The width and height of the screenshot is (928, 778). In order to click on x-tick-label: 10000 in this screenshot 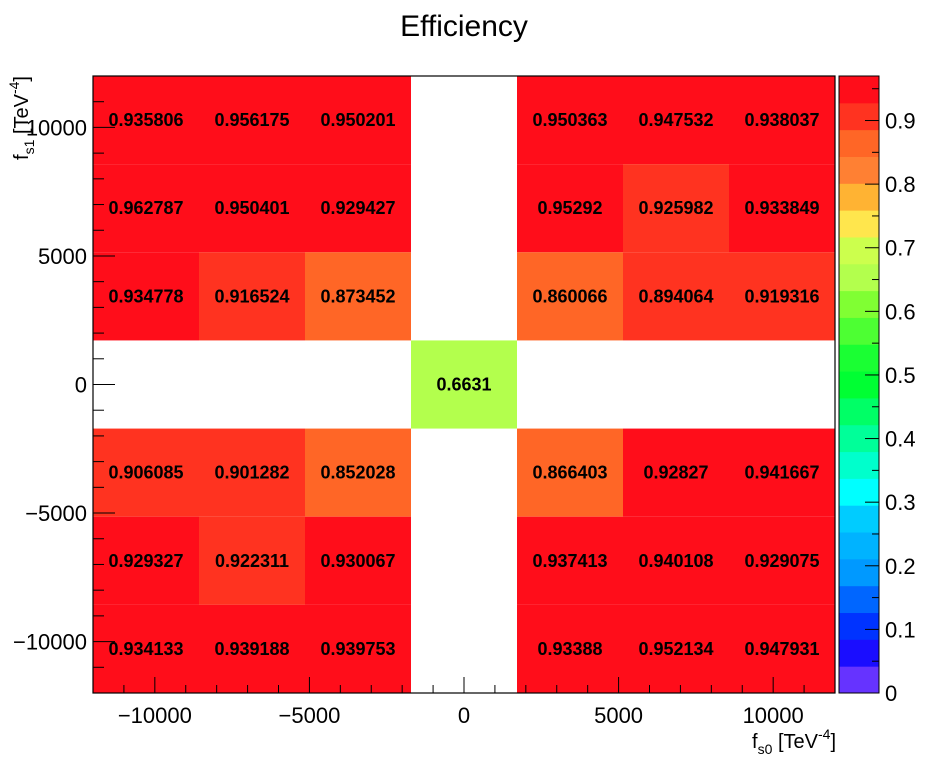, I will do `click(773, 715)`.